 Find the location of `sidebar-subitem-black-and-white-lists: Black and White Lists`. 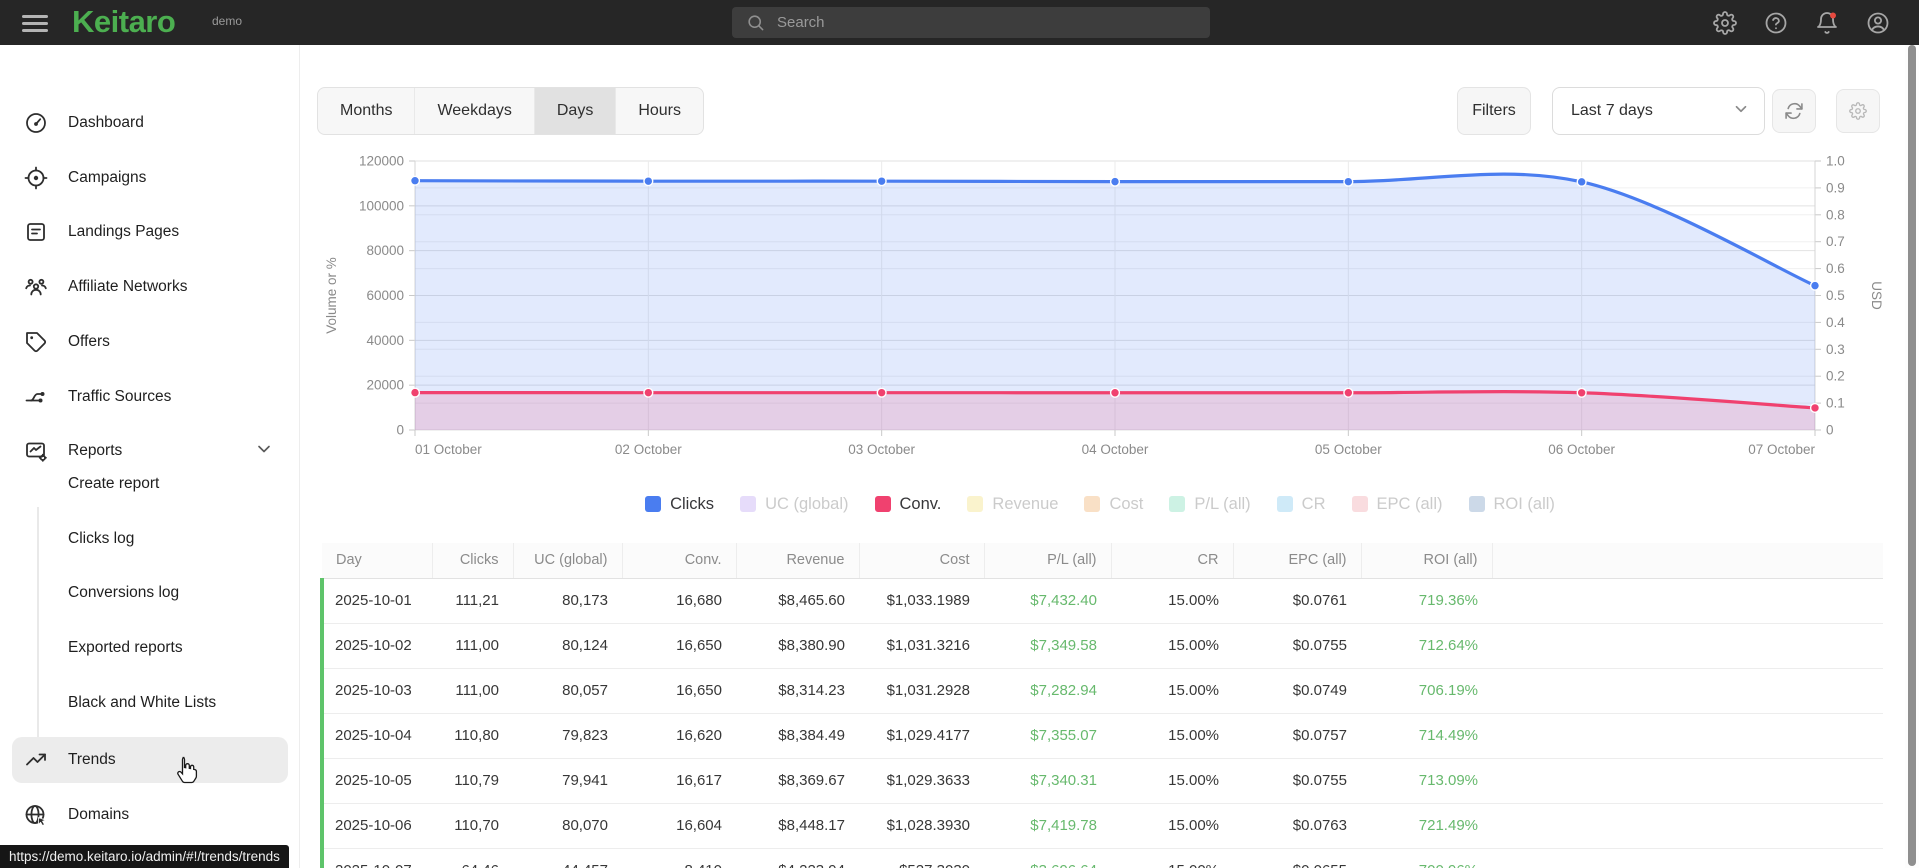

sidebar-subitem-black-and-white-lists: Black and White Lists is located at coordinates (142, 702).